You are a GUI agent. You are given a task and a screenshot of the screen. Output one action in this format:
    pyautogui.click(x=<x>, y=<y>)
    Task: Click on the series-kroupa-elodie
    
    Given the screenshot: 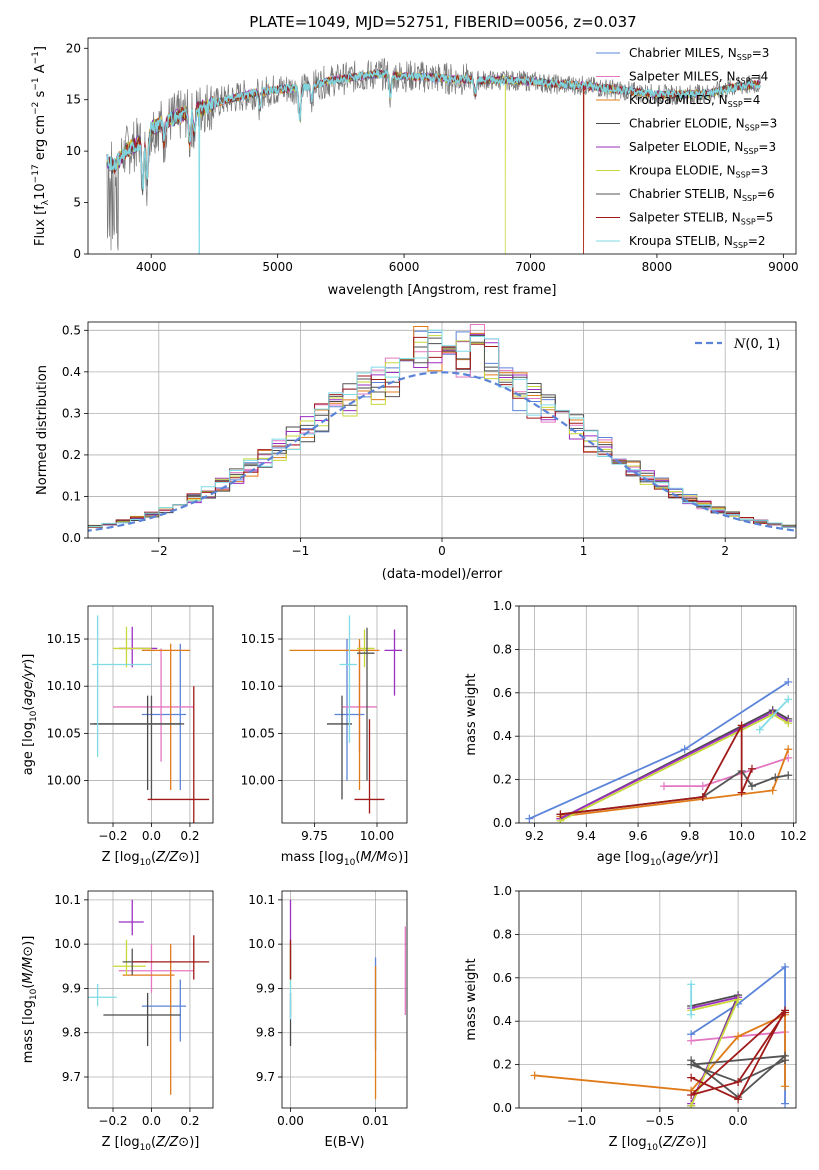 What is the action you would take?
    pyautogui.click(x=674, y=766)
    